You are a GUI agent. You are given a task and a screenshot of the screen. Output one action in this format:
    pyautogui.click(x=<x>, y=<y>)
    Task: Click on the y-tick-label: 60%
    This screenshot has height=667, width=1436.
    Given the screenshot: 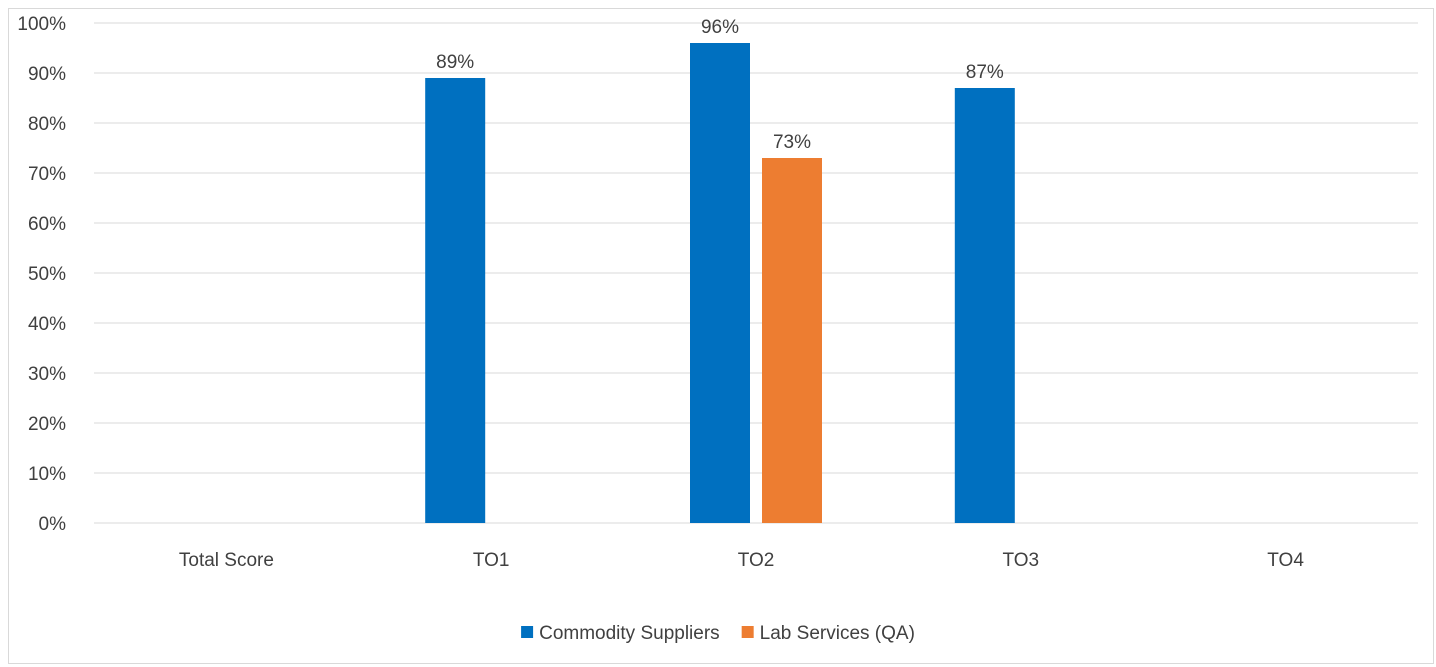 What is the action you would take?
    pyautogui.click(x=47, y=224)
    